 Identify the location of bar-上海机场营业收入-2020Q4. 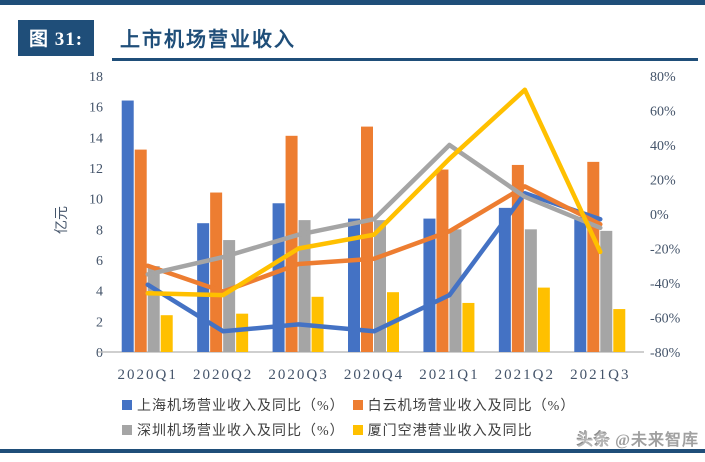
(354, 285).